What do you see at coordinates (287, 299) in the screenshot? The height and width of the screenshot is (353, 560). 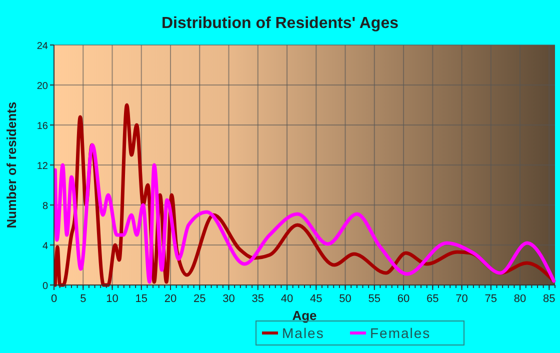 I see `x-tick-label: 40` at bounding box center [287, 299].